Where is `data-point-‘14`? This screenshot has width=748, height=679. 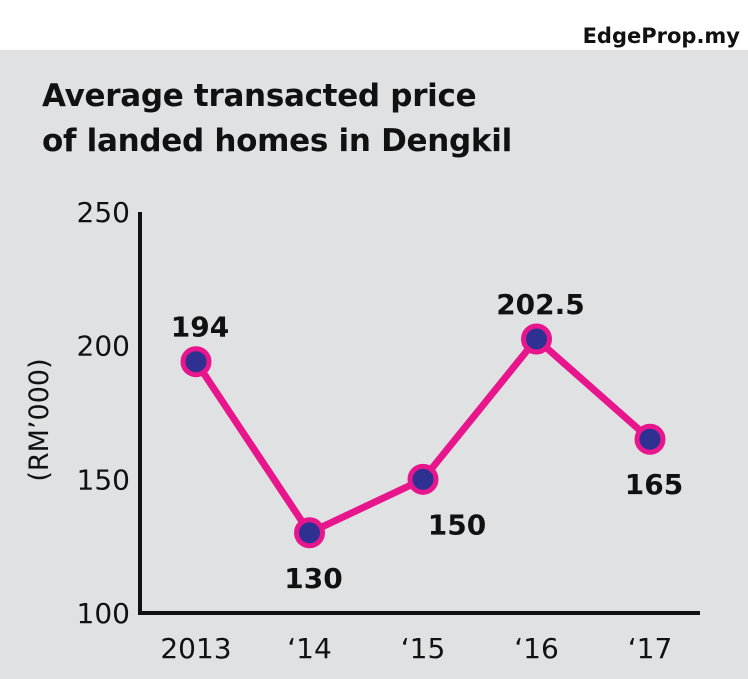
data-point-‘14 is located at coordinates (309, 533).